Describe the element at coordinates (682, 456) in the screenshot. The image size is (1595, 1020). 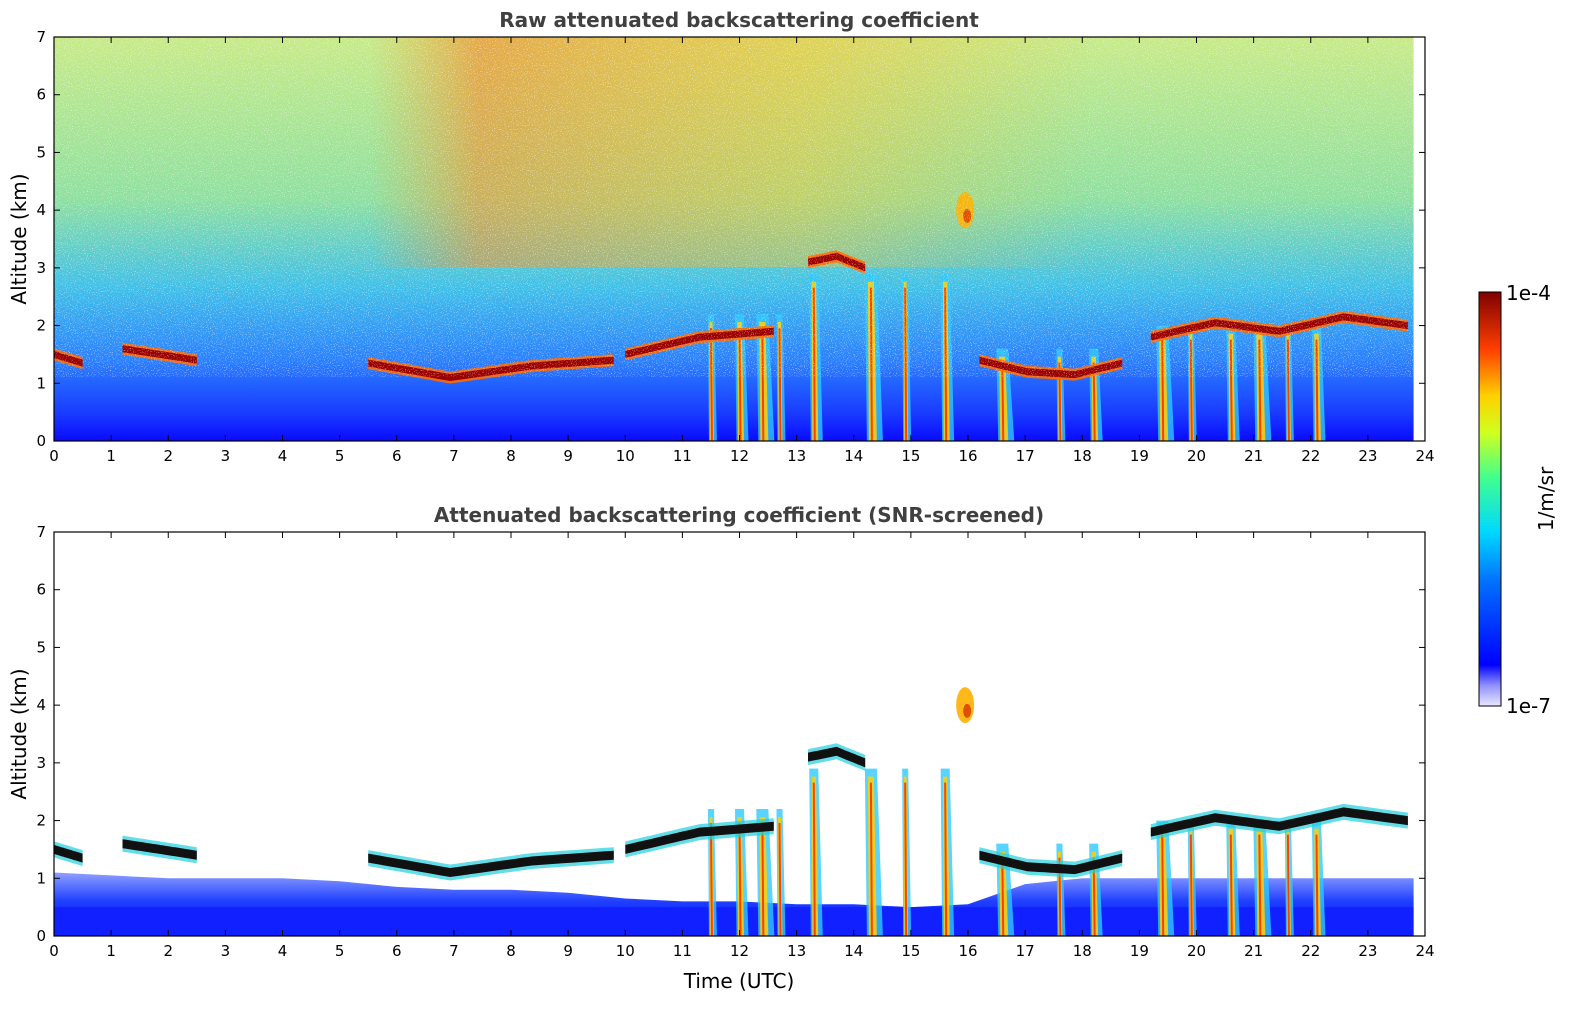
I see `x-tick-label: 11` at that location.